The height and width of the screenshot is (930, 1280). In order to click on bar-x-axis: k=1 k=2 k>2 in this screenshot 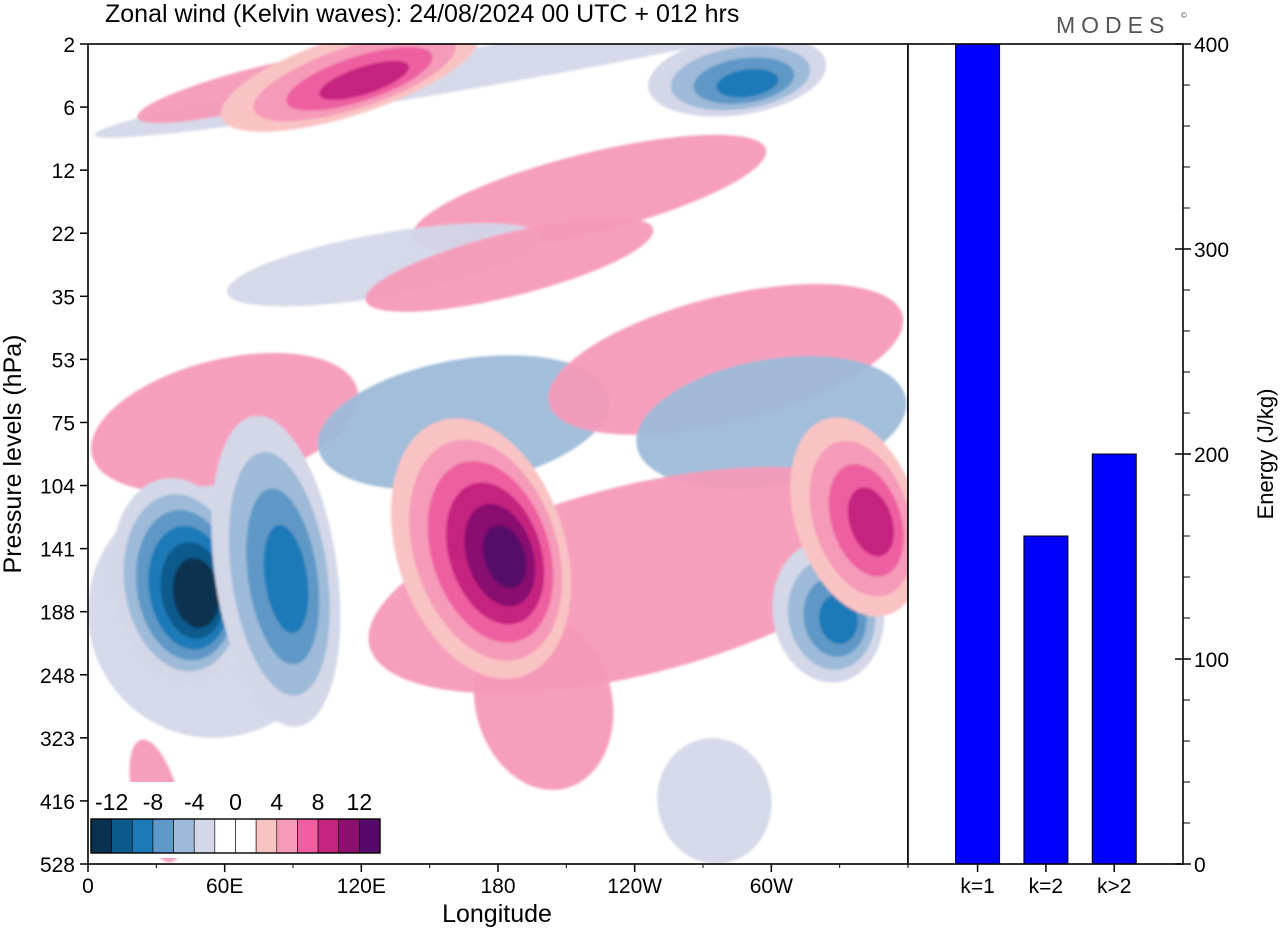, I will do `click(1045, 881)`.